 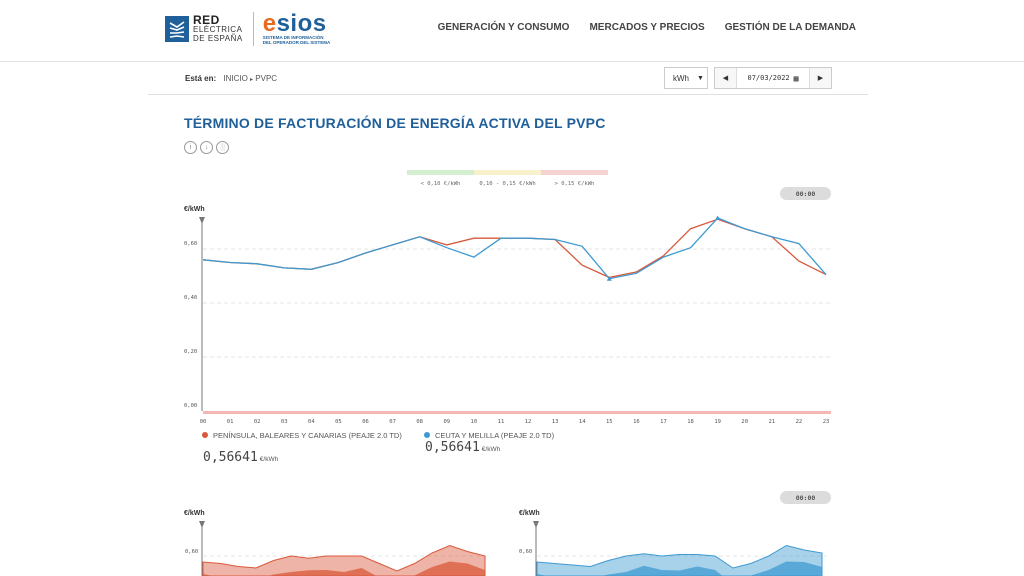 What do you see at coordinates (206, 19) in the screenshot?
I see `logo-ree-line1: RED` at bounding box center [206, 19].